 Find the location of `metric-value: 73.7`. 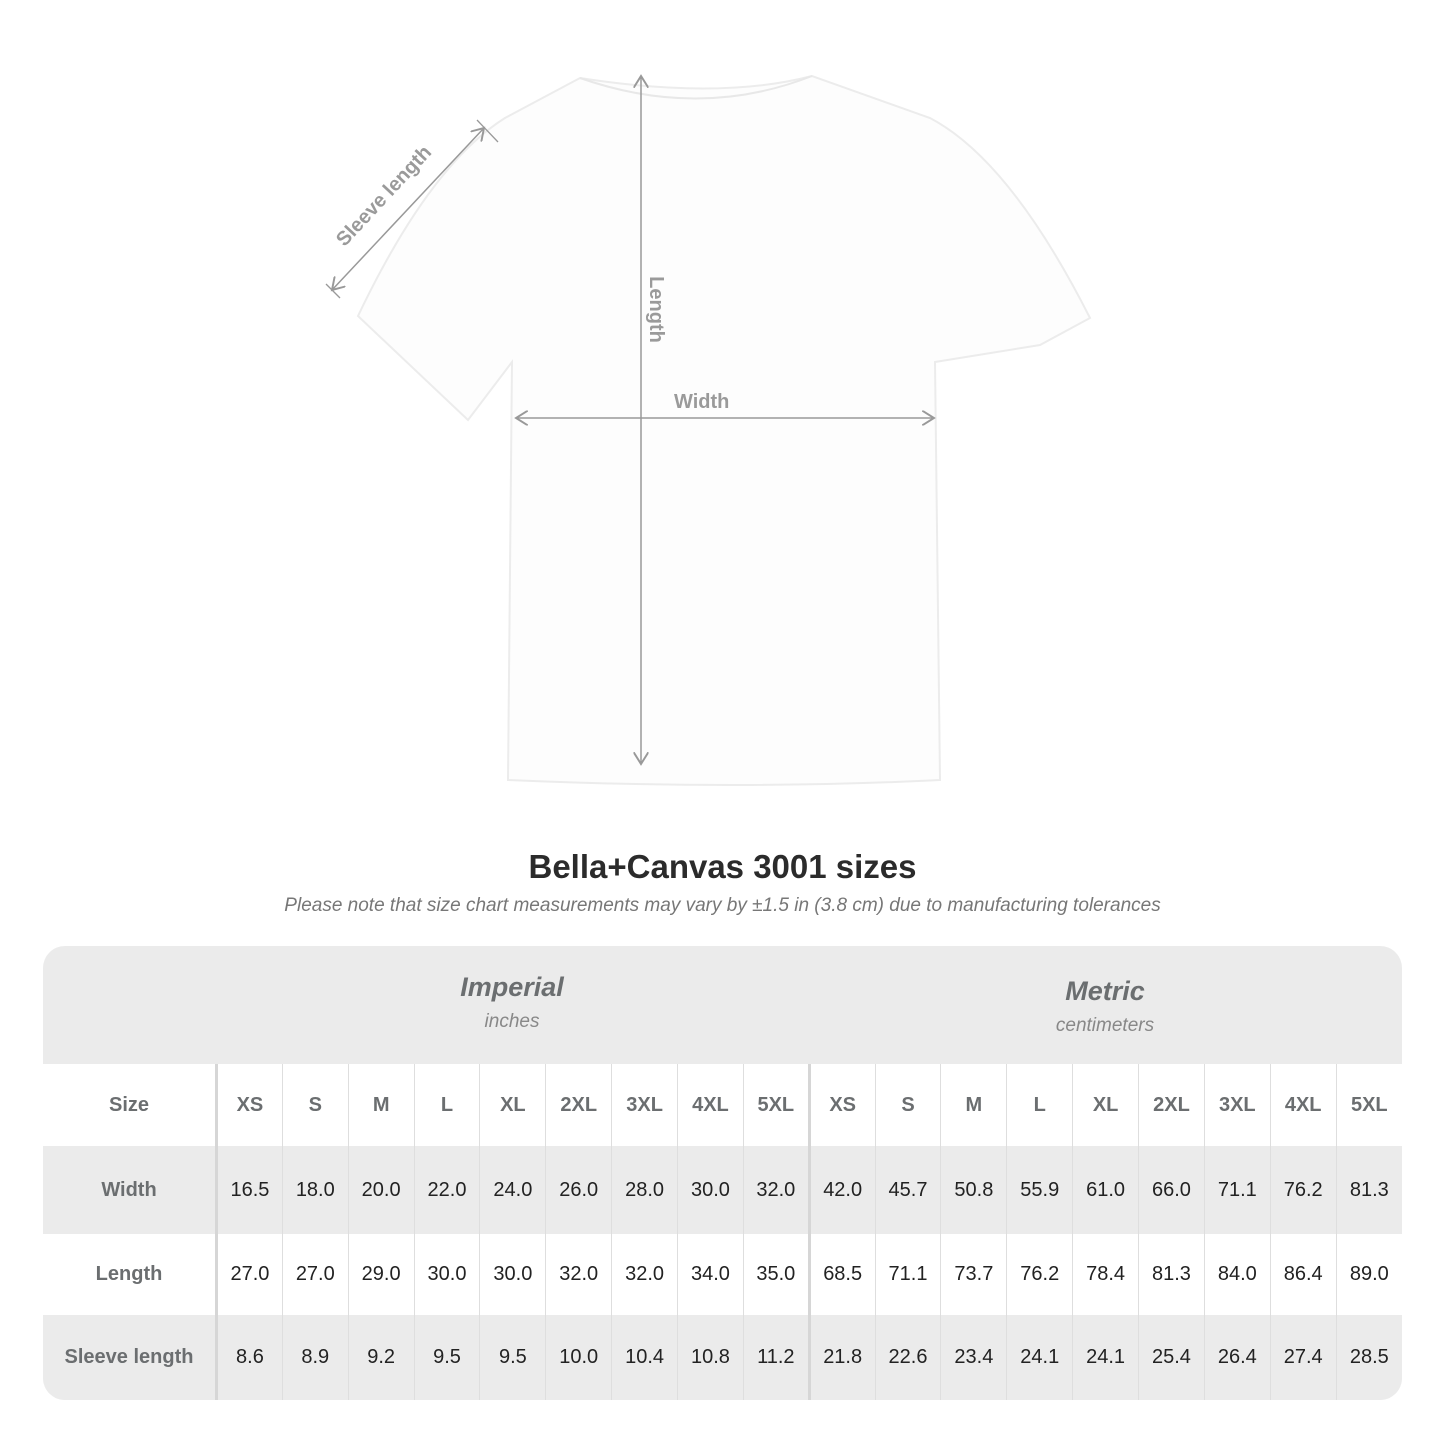

metric-value: 73.7 is located at coordinates (973, 1274).